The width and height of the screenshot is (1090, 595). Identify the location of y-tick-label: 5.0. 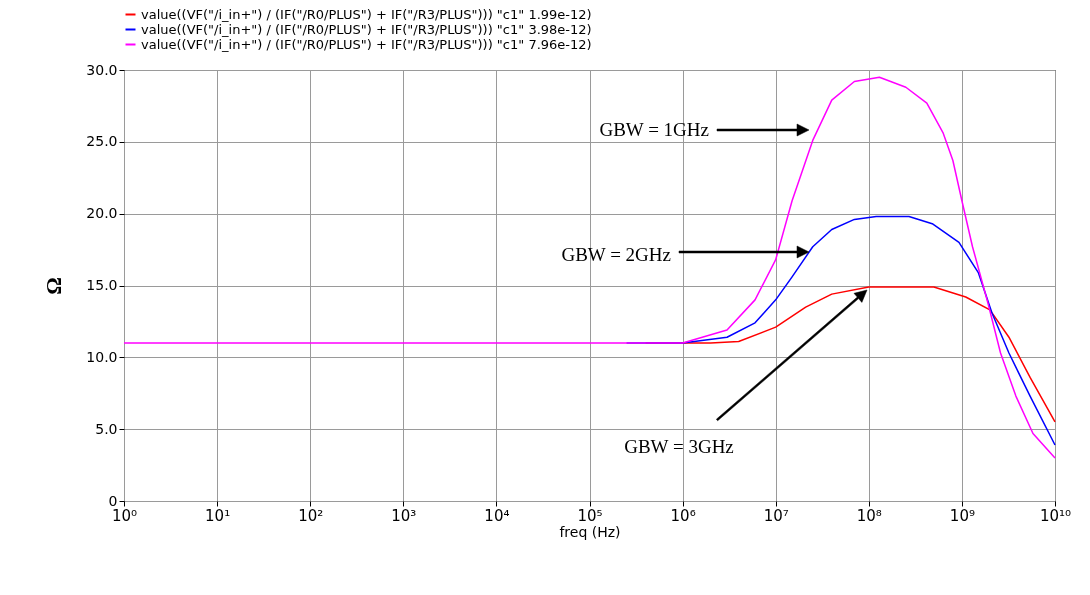
(106, 428).